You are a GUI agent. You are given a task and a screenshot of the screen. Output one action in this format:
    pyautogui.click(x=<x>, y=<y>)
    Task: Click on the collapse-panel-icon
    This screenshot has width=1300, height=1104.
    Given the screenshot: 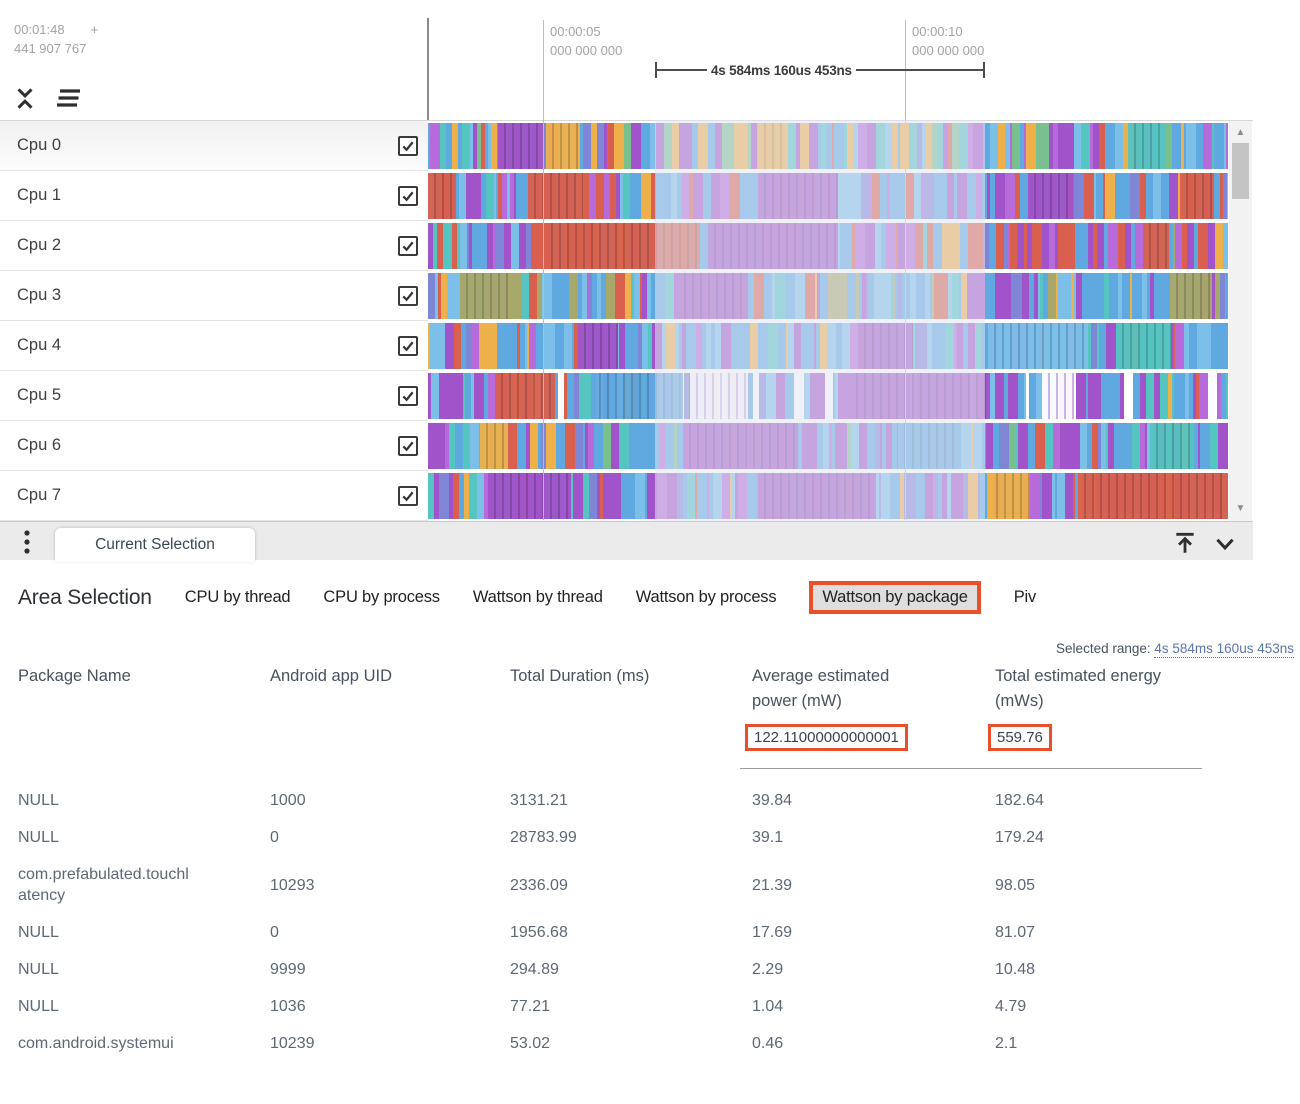 What is the action you would take?
    pyautogui.click(x=1225, y=543)
    